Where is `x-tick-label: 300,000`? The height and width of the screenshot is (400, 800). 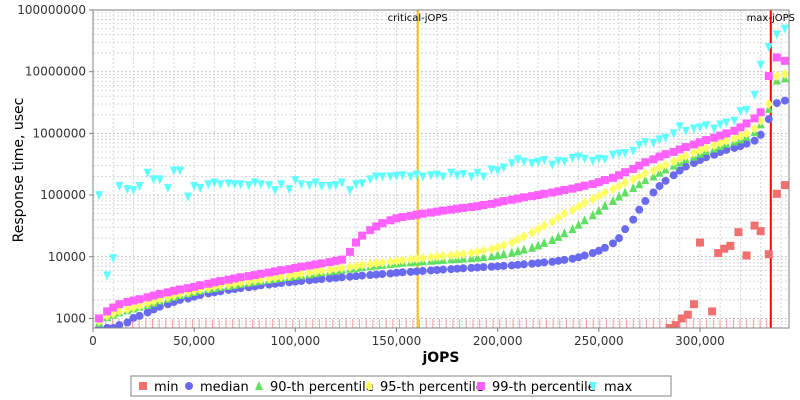
x-tick-label: 300,000 is located at coordinates (700, 341).